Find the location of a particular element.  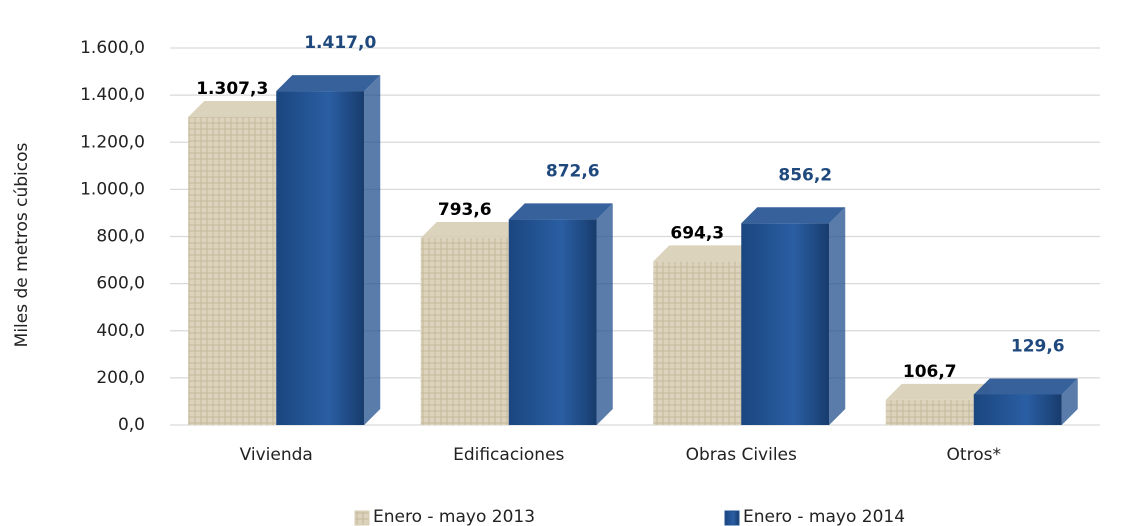

y-tick-label: 0,0 is located at coordinates (131, 425).